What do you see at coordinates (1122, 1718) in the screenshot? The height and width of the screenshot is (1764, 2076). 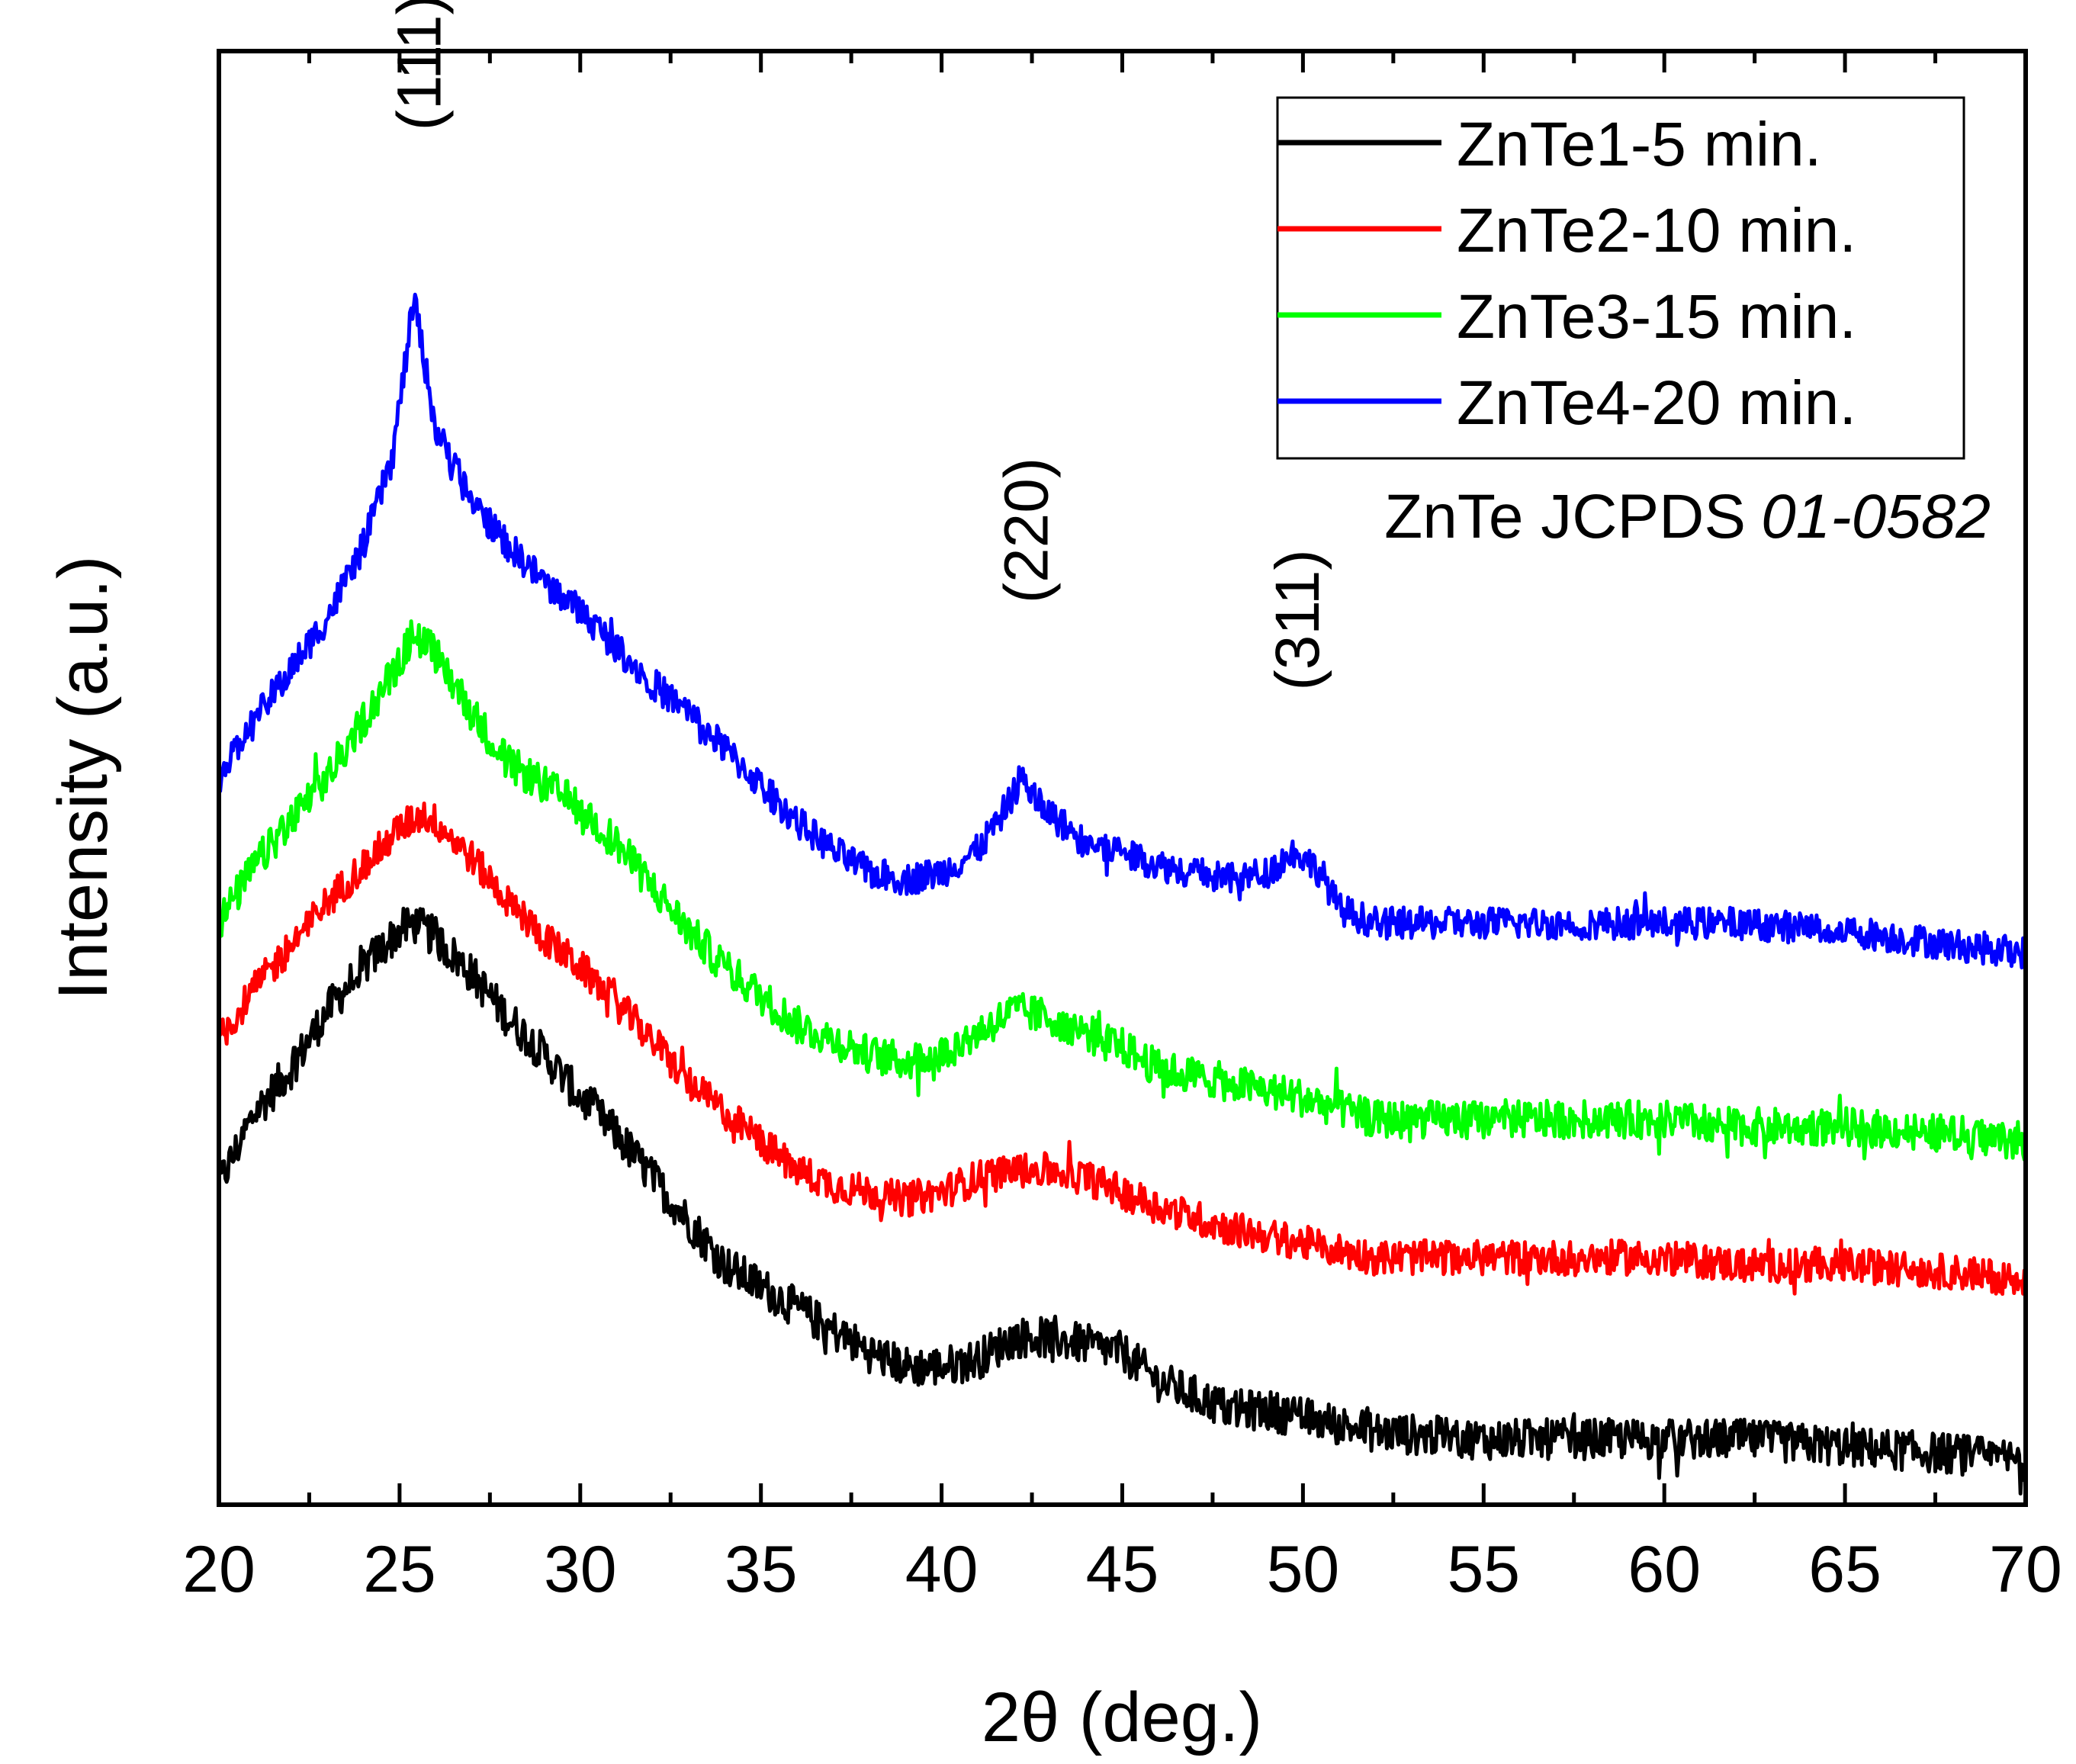 I see `x-axis-title: 2θ (deg.)` at bounding box center [1122, 1718].